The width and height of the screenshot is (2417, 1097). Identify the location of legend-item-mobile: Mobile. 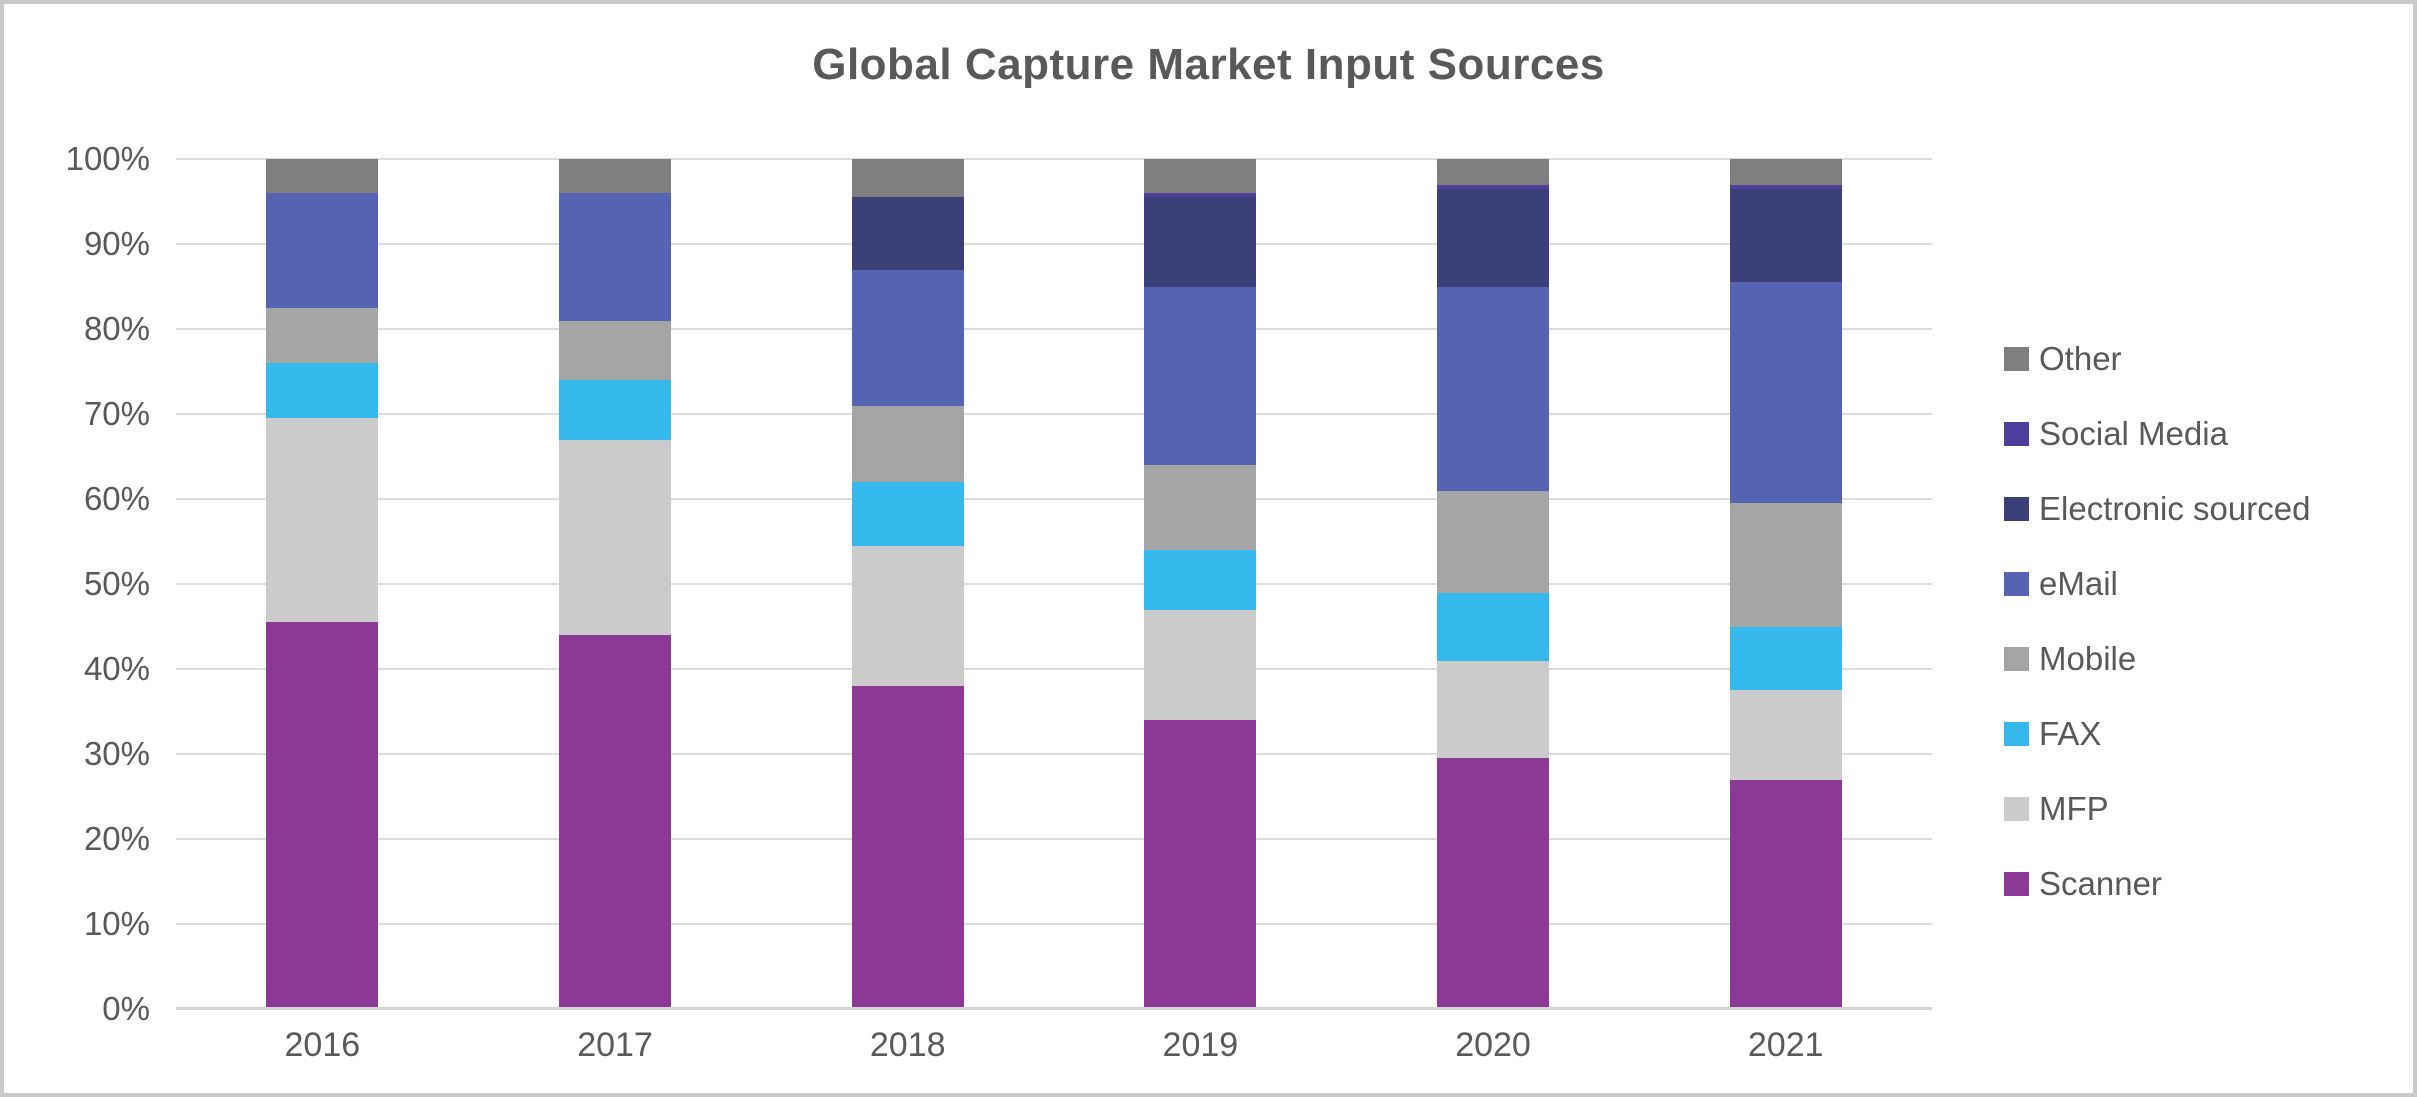
(2157, 658).